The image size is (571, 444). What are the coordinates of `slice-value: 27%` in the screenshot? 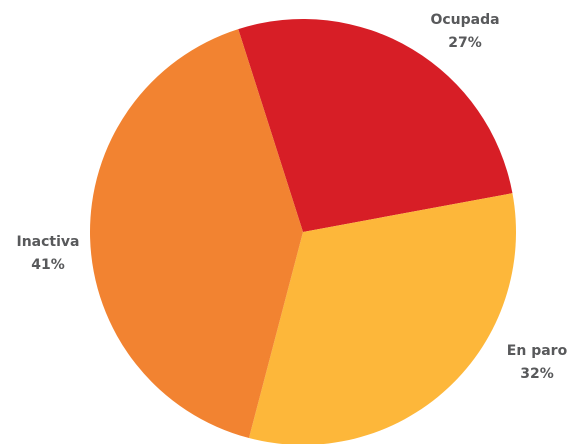 It's located at (465, 43).